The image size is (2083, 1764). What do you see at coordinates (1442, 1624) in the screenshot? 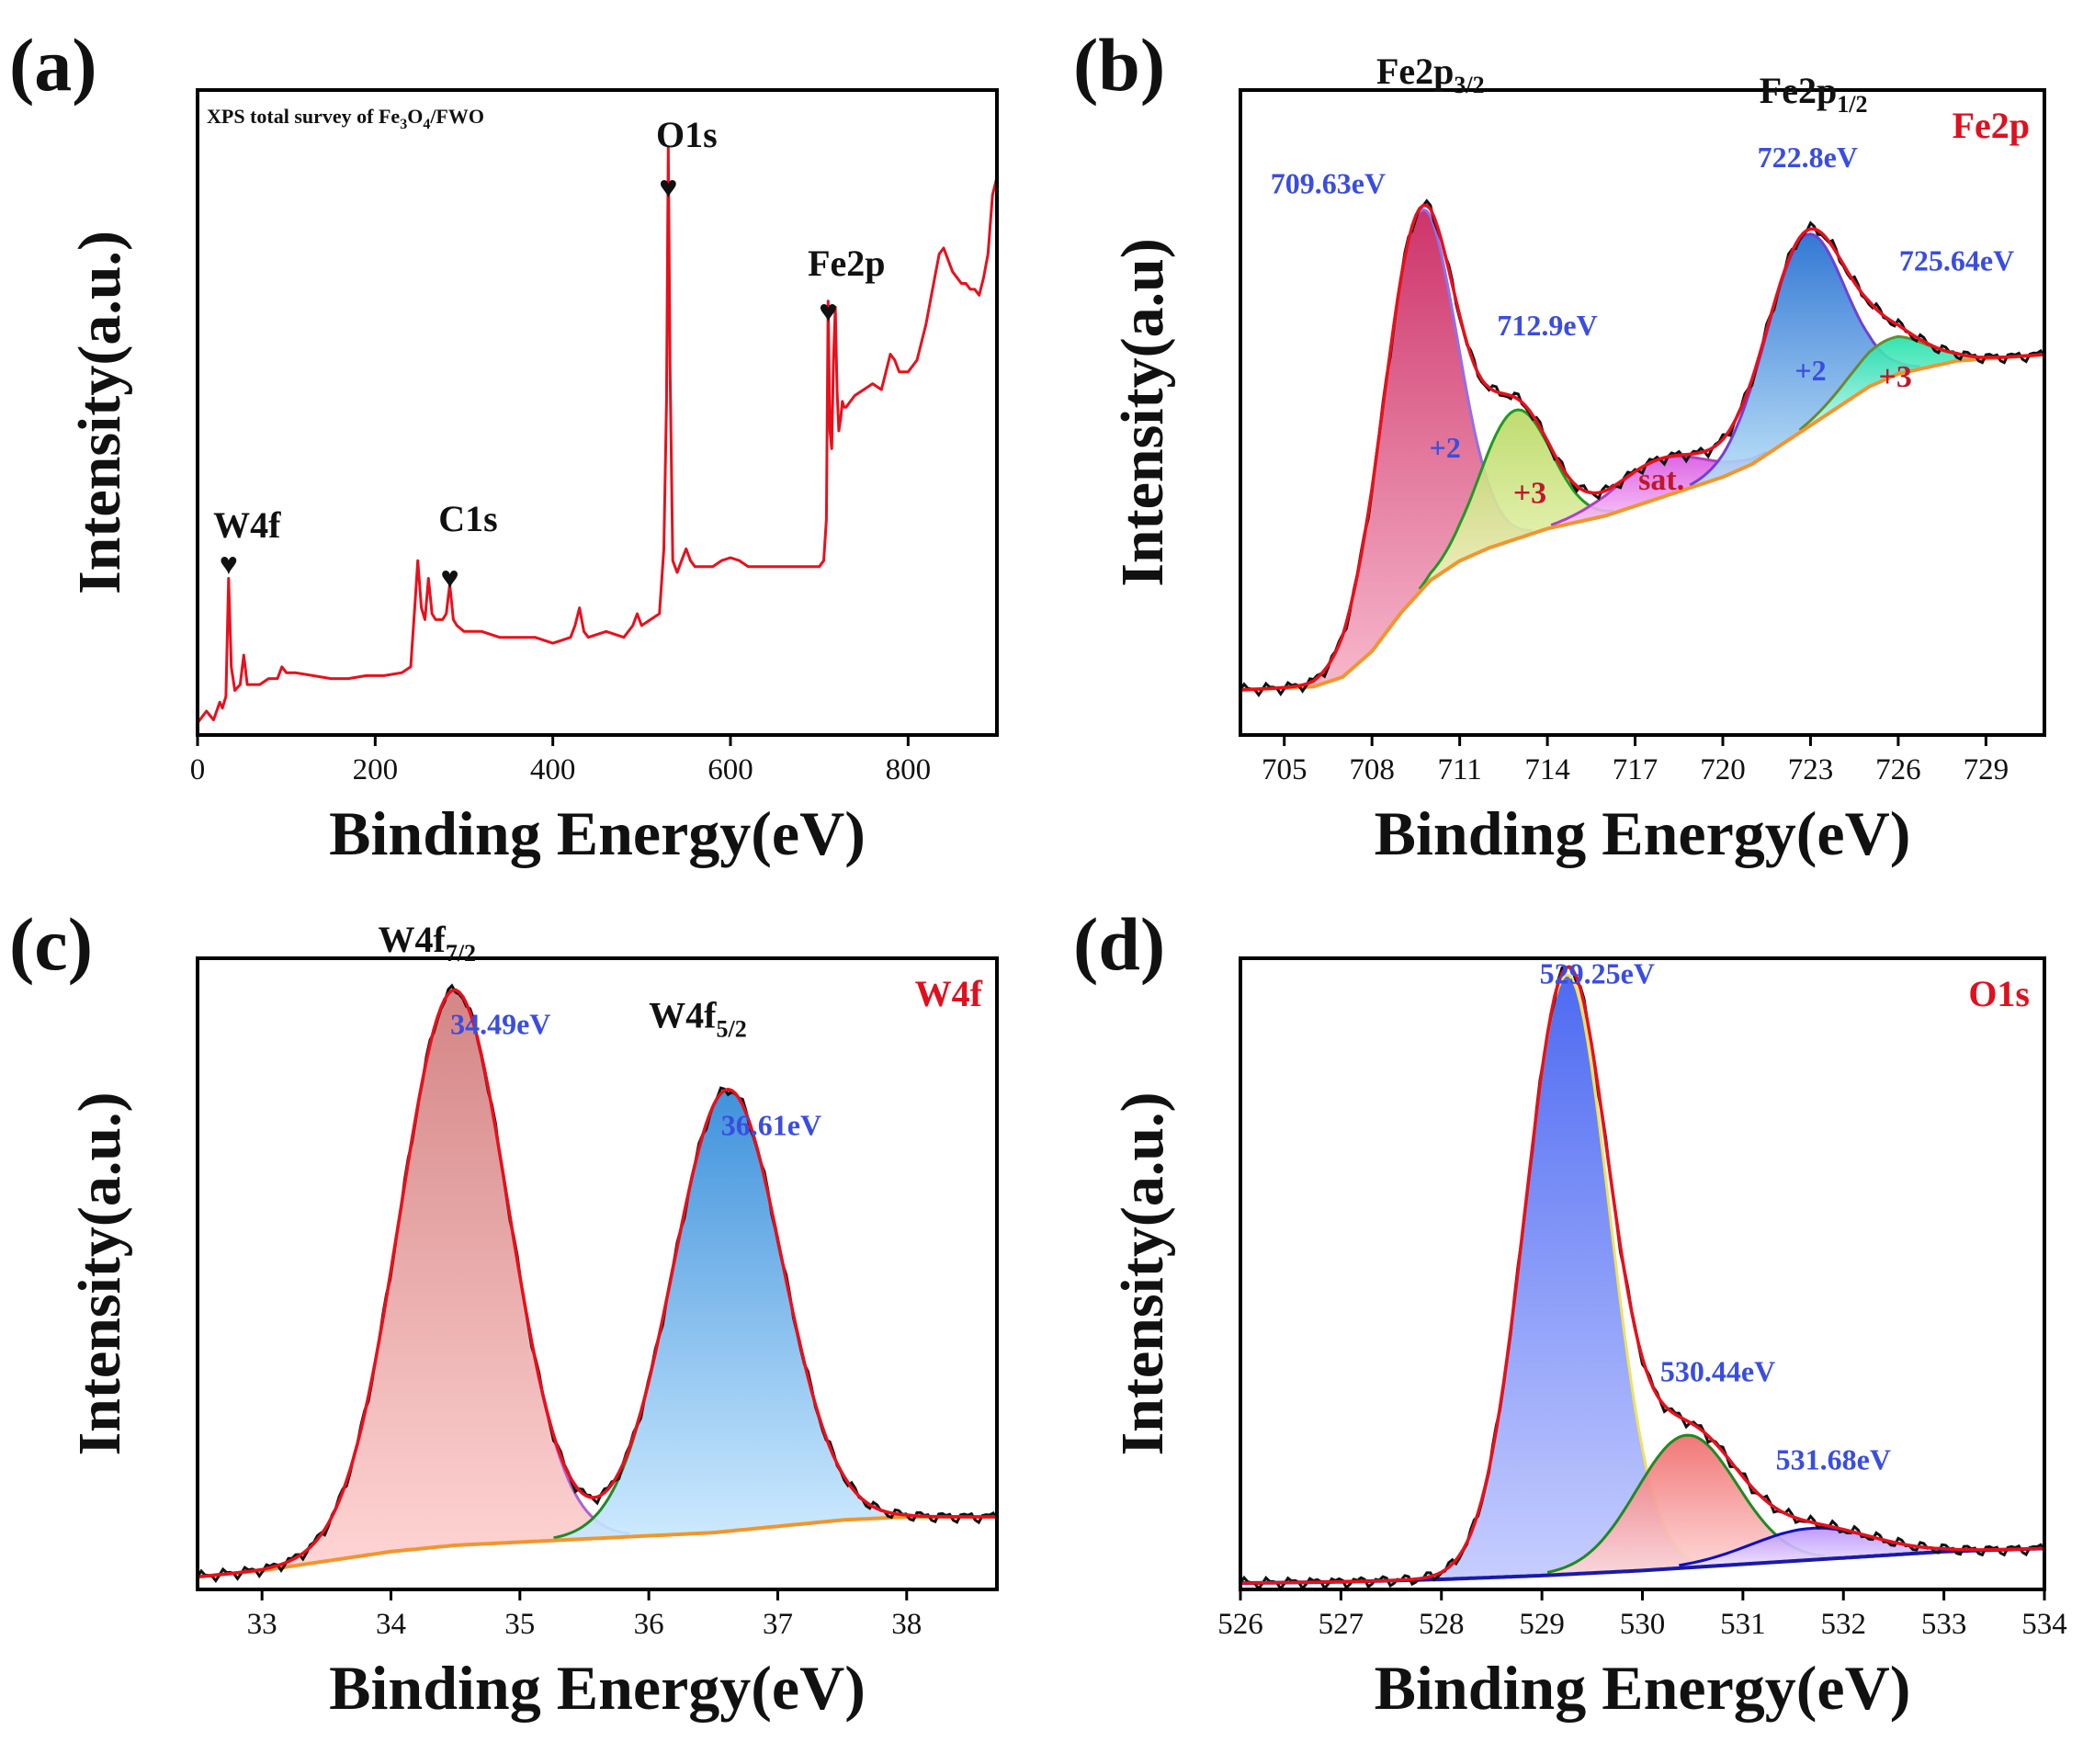
I see `x-tick-label: 528` at bounding box center [1442, 1624].